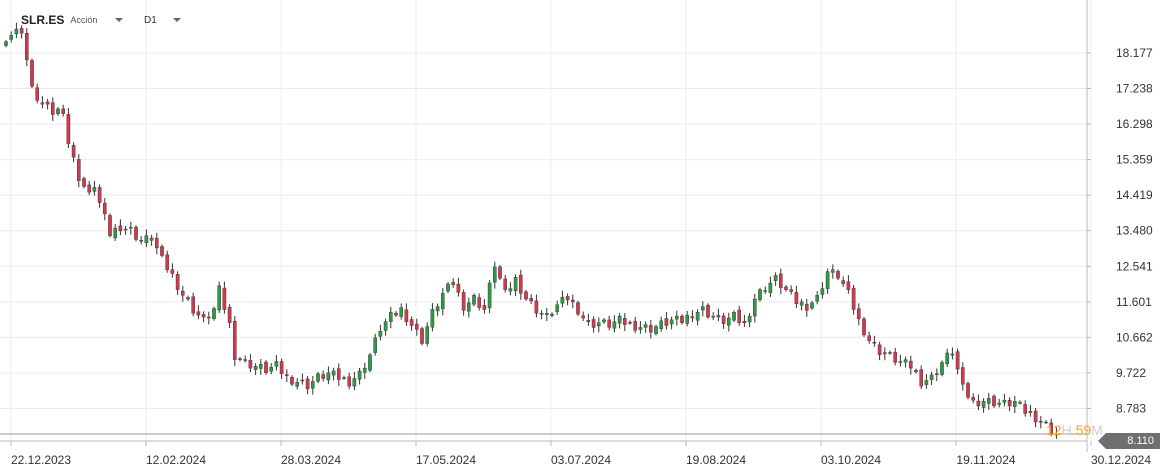  I want to click on y-tick-label: 16.298, so click(1134, 124).